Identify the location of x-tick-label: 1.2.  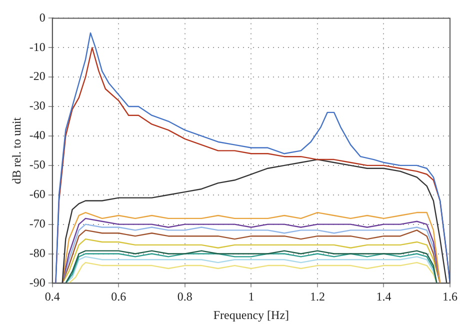
(317, 297).